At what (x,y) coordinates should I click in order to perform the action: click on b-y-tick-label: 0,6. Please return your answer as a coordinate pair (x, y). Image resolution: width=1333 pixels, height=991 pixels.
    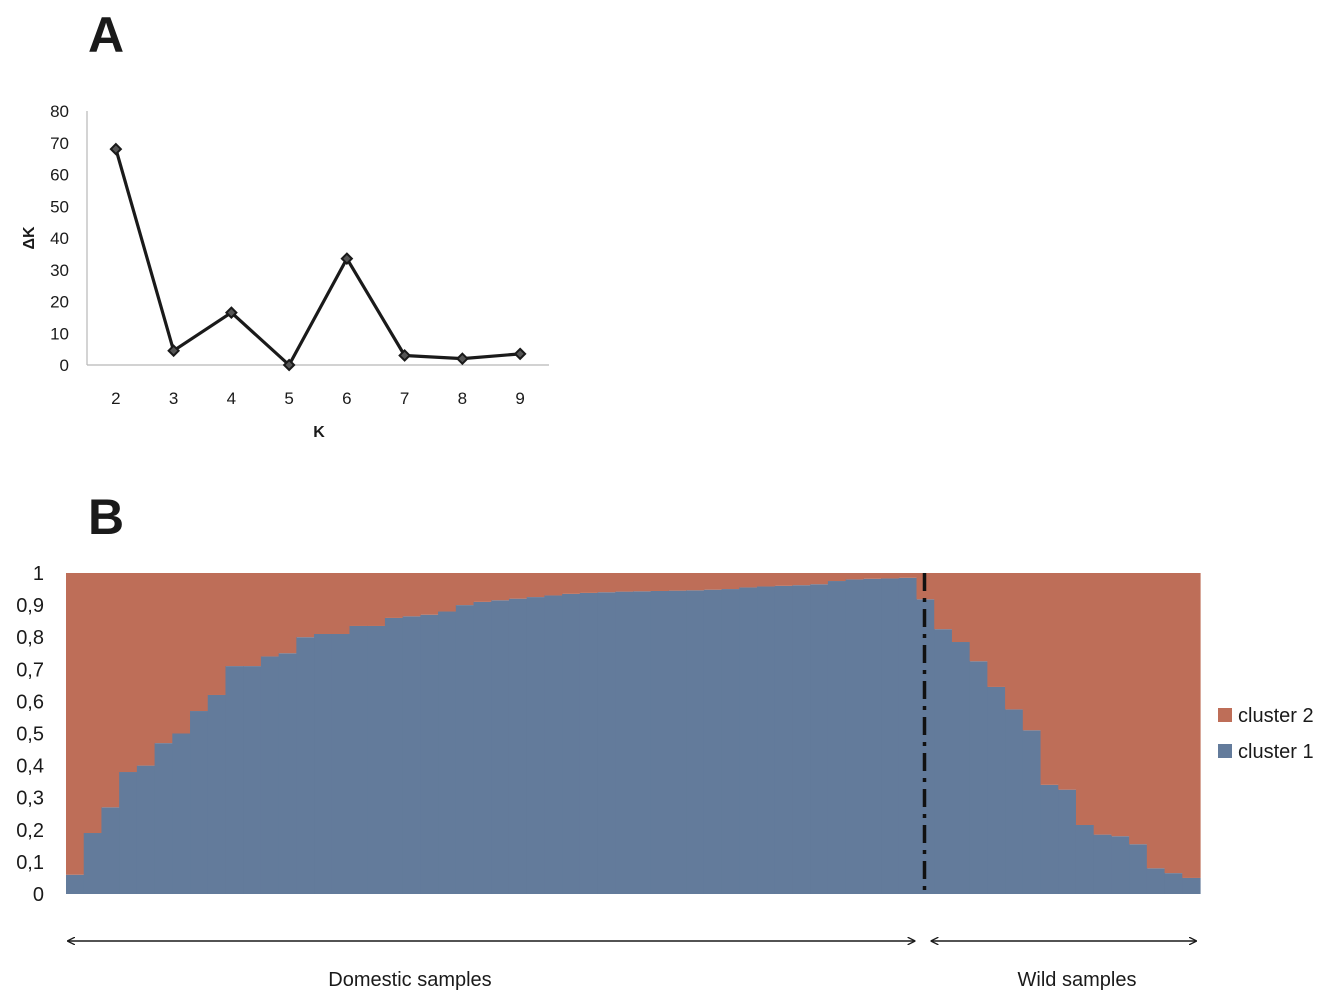
    Looking at the image, I should click on (30, 702).